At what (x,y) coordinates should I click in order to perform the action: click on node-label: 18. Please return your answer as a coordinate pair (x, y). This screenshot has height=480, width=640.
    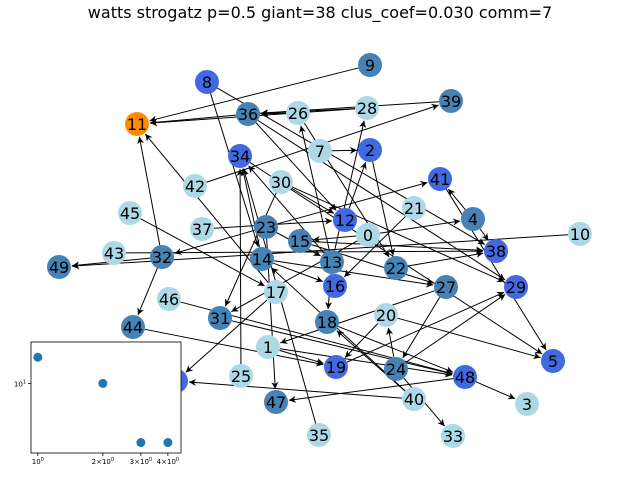
    Looking at the image, I should click on (327, 322).